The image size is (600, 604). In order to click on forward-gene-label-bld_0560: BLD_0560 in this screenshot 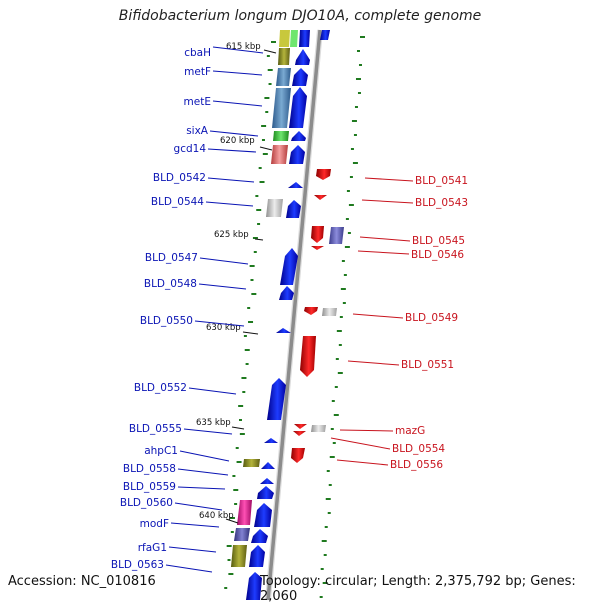, I will do `click(146, 503)`.